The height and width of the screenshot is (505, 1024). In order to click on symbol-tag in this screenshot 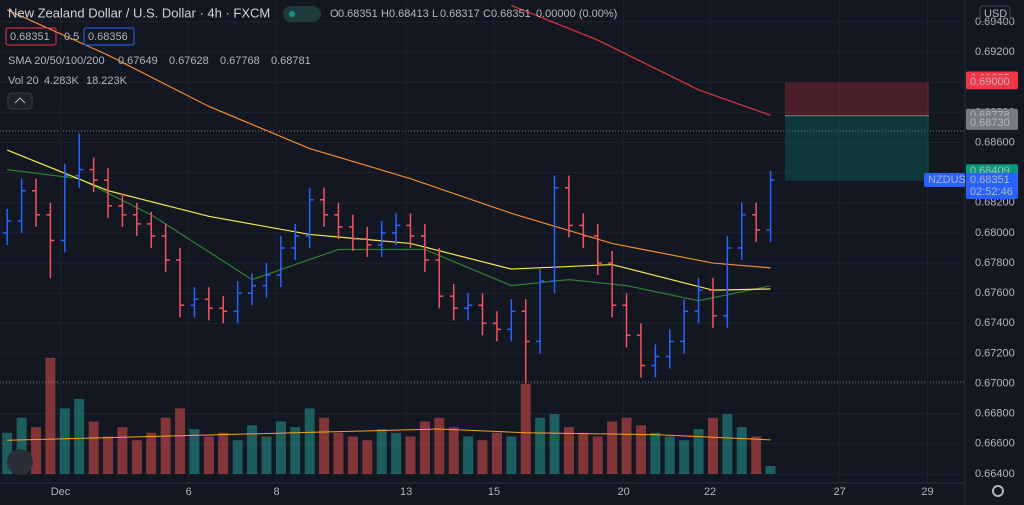, I will do `click(944, 180)`.